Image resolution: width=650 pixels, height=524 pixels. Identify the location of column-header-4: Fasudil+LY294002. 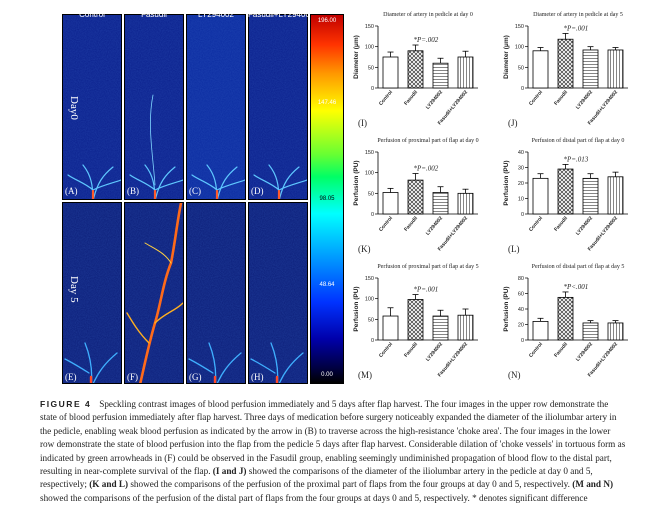
(281, 14).